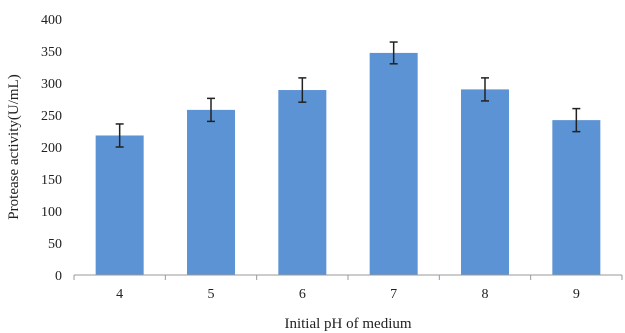  Describe the element at coordinates (347, 324) in the screenshot. I see `x-axis-title: Initial pH of medium` at that location.